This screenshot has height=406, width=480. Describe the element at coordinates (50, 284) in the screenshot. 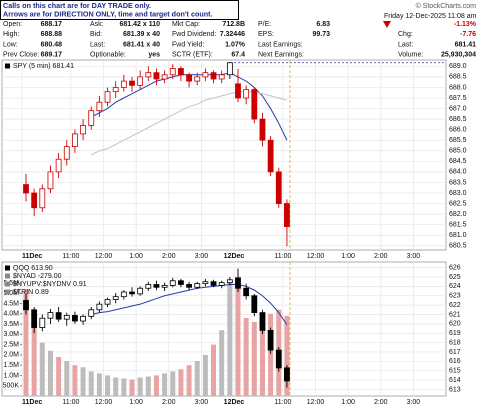

I see `panel-label: $NYUPV:$NYDNV 0.91` at that location.